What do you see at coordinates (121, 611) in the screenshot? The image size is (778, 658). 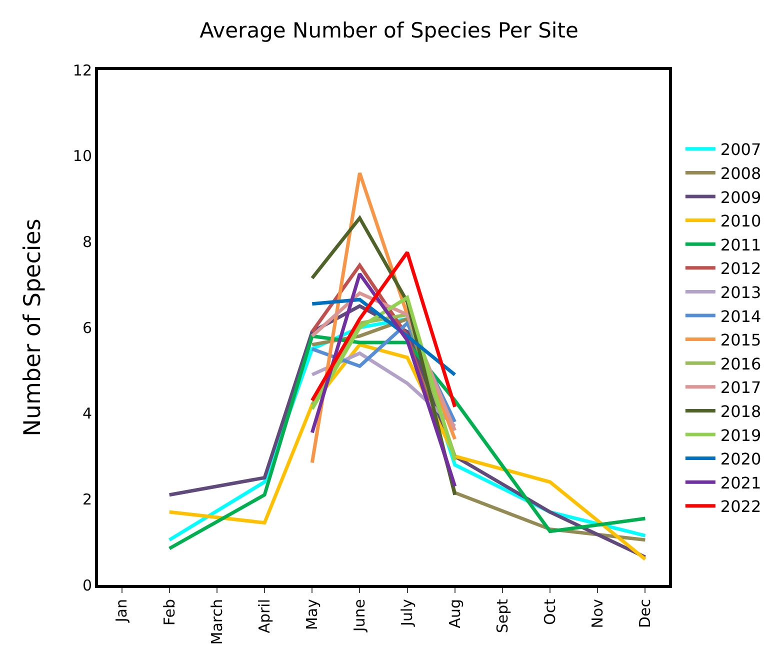 I see `x-tick-label: Jan` at bounding box center [121, 611].